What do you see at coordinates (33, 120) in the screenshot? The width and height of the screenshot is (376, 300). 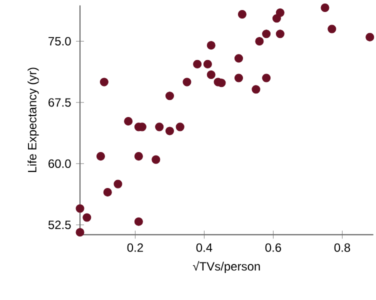 I see `y-axis-title: Life Expectancy (yr)` at bounding box center [33, 120].